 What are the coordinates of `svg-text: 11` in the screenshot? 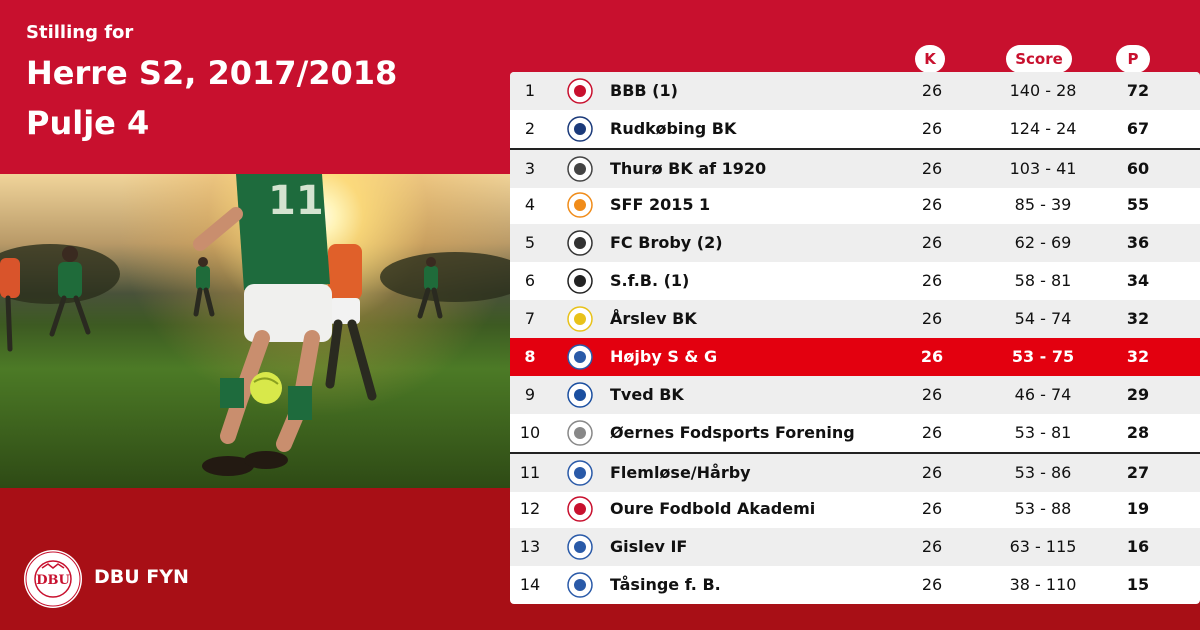 It's located at (296, 201).